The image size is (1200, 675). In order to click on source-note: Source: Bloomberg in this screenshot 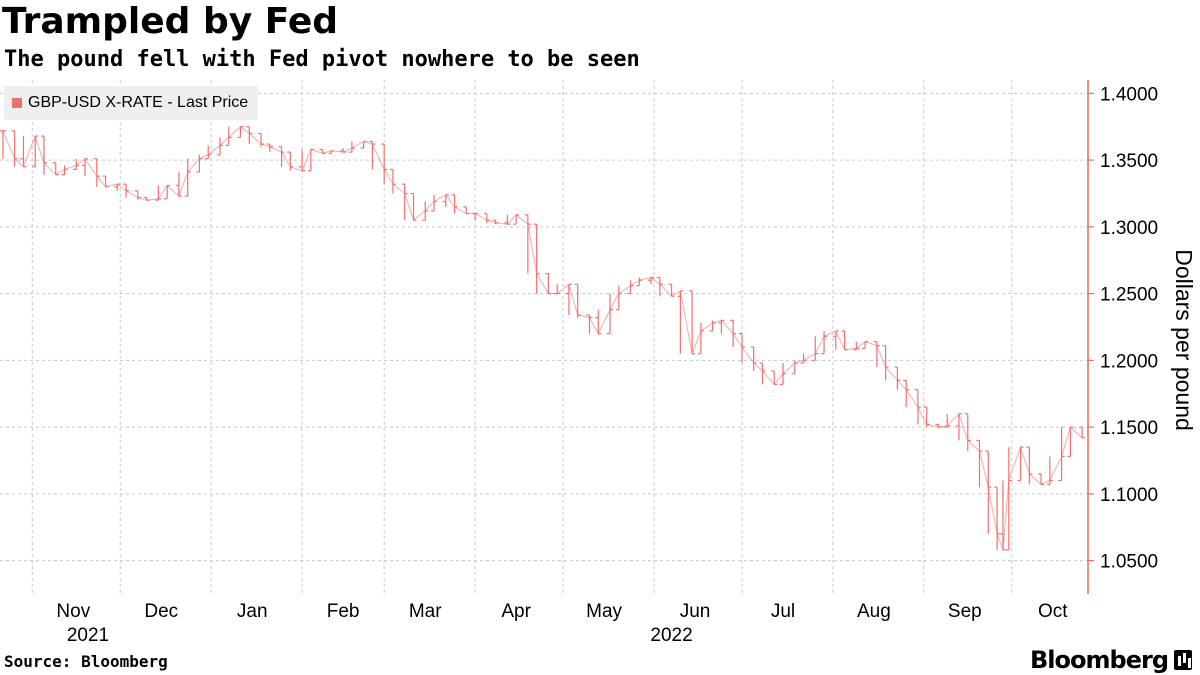, I will do `click(86, 661)`.